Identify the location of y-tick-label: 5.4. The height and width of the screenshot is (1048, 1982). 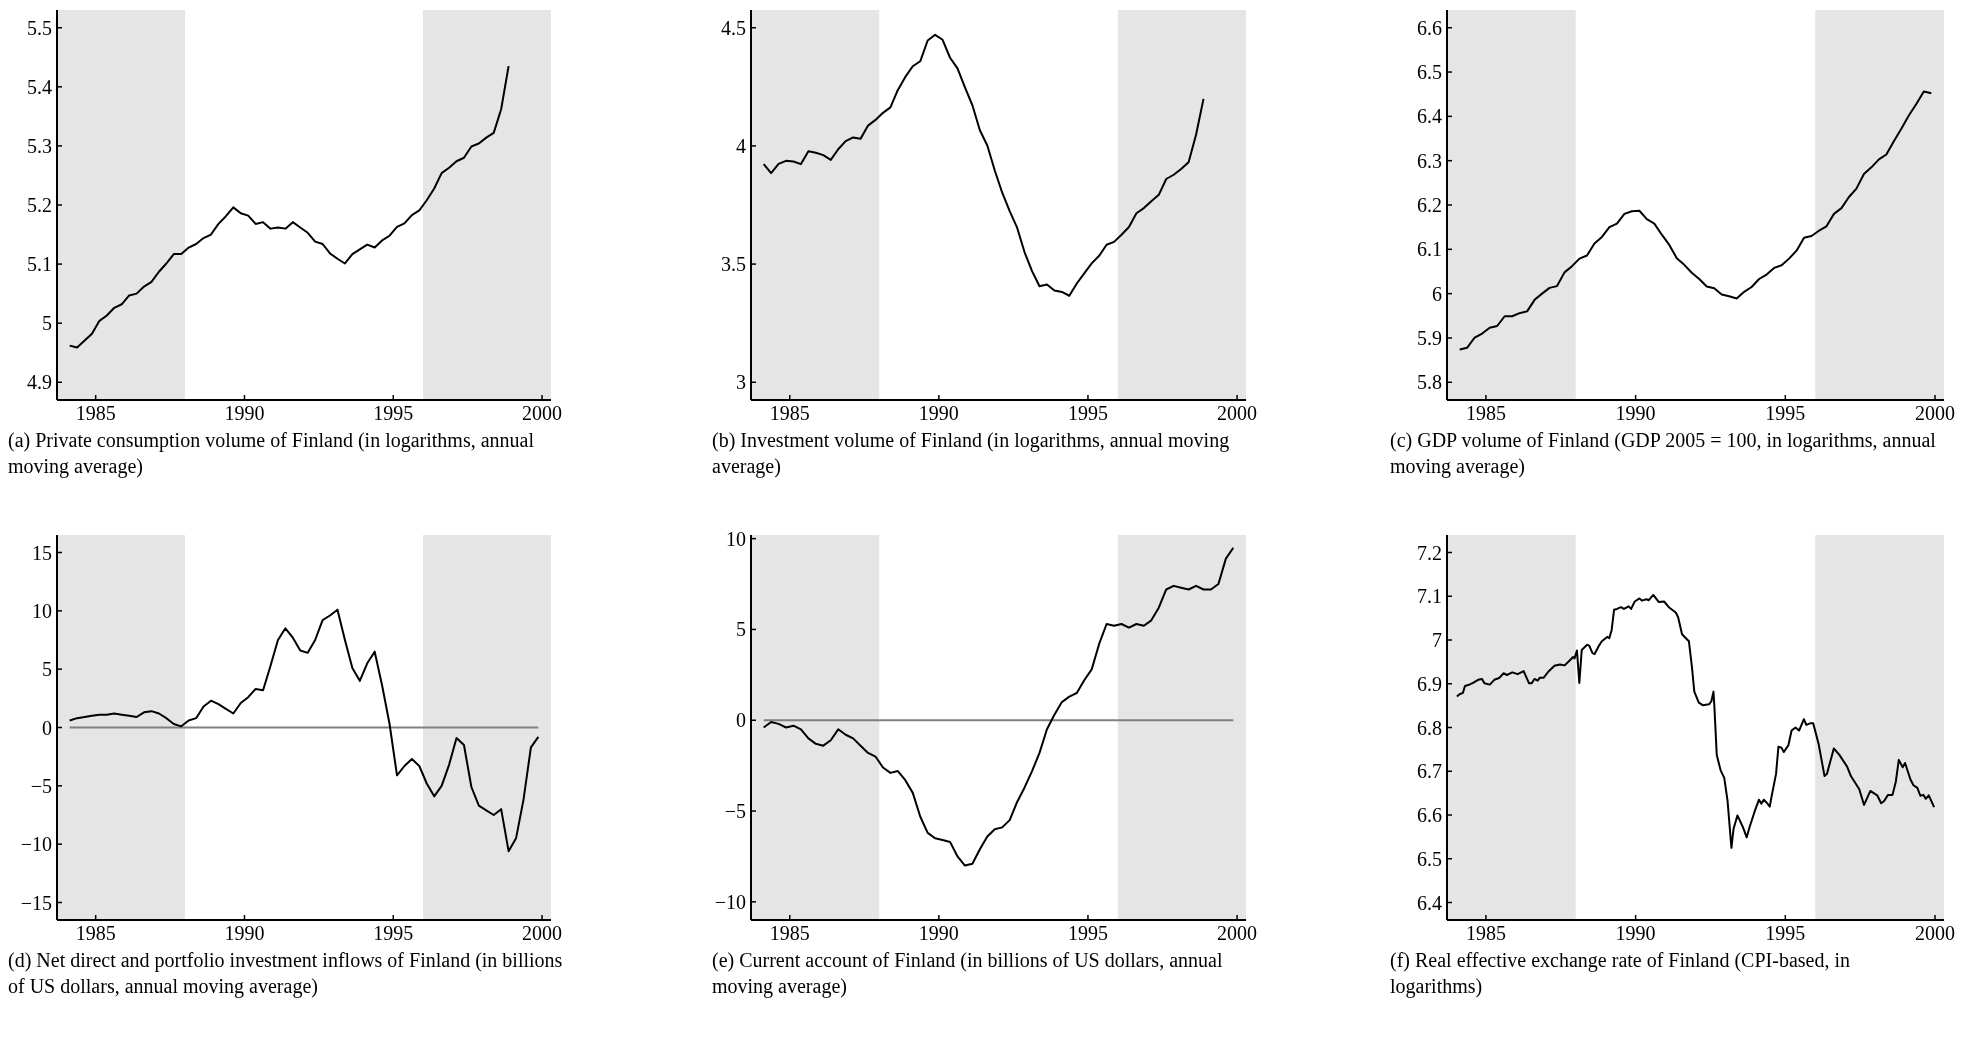
(39, 86).